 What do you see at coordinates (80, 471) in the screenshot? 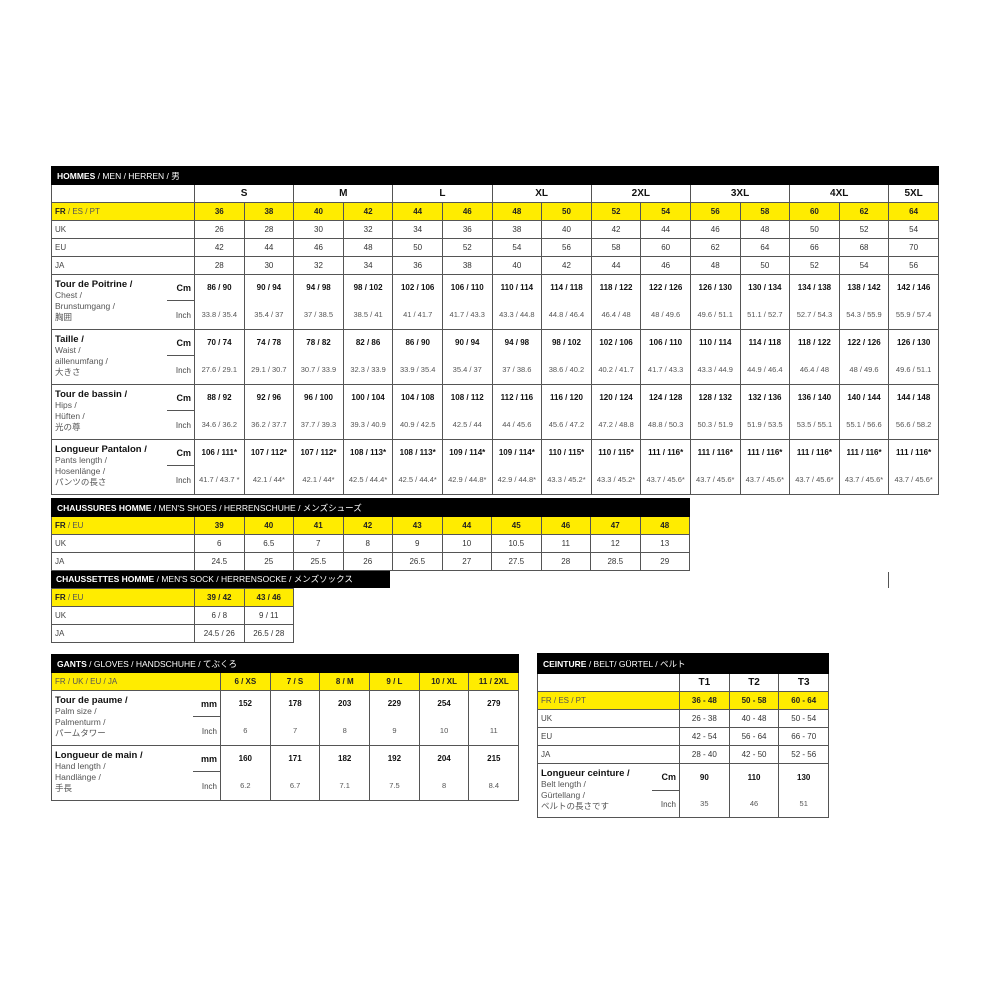
I see `men-measure-name-2: Hosenlänge /` at bounding box center [80, 471].